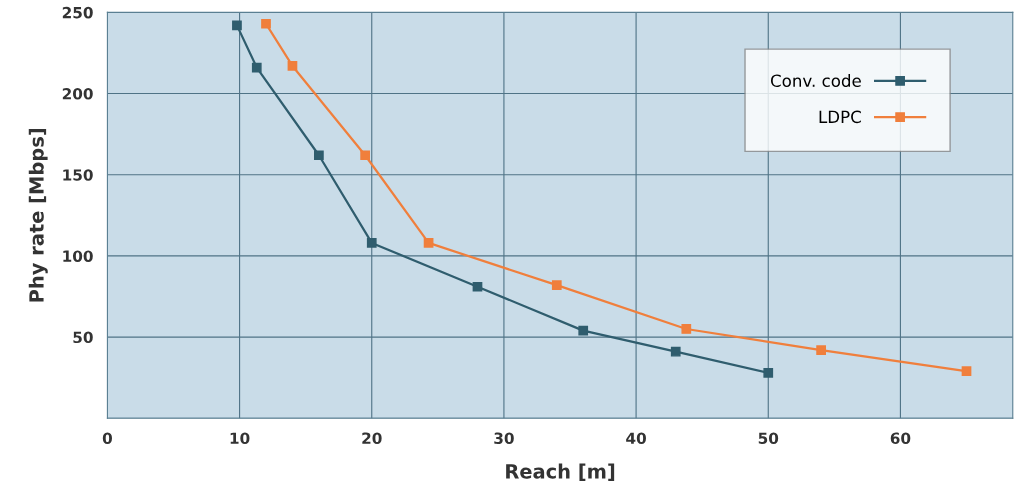 Image resolution: width=1023 pixels, height=495 pixels. What do you see at coordinates (240, 438) in the screenshot?
I see `x-tick-label: 10` at bounding box center [240, 438].